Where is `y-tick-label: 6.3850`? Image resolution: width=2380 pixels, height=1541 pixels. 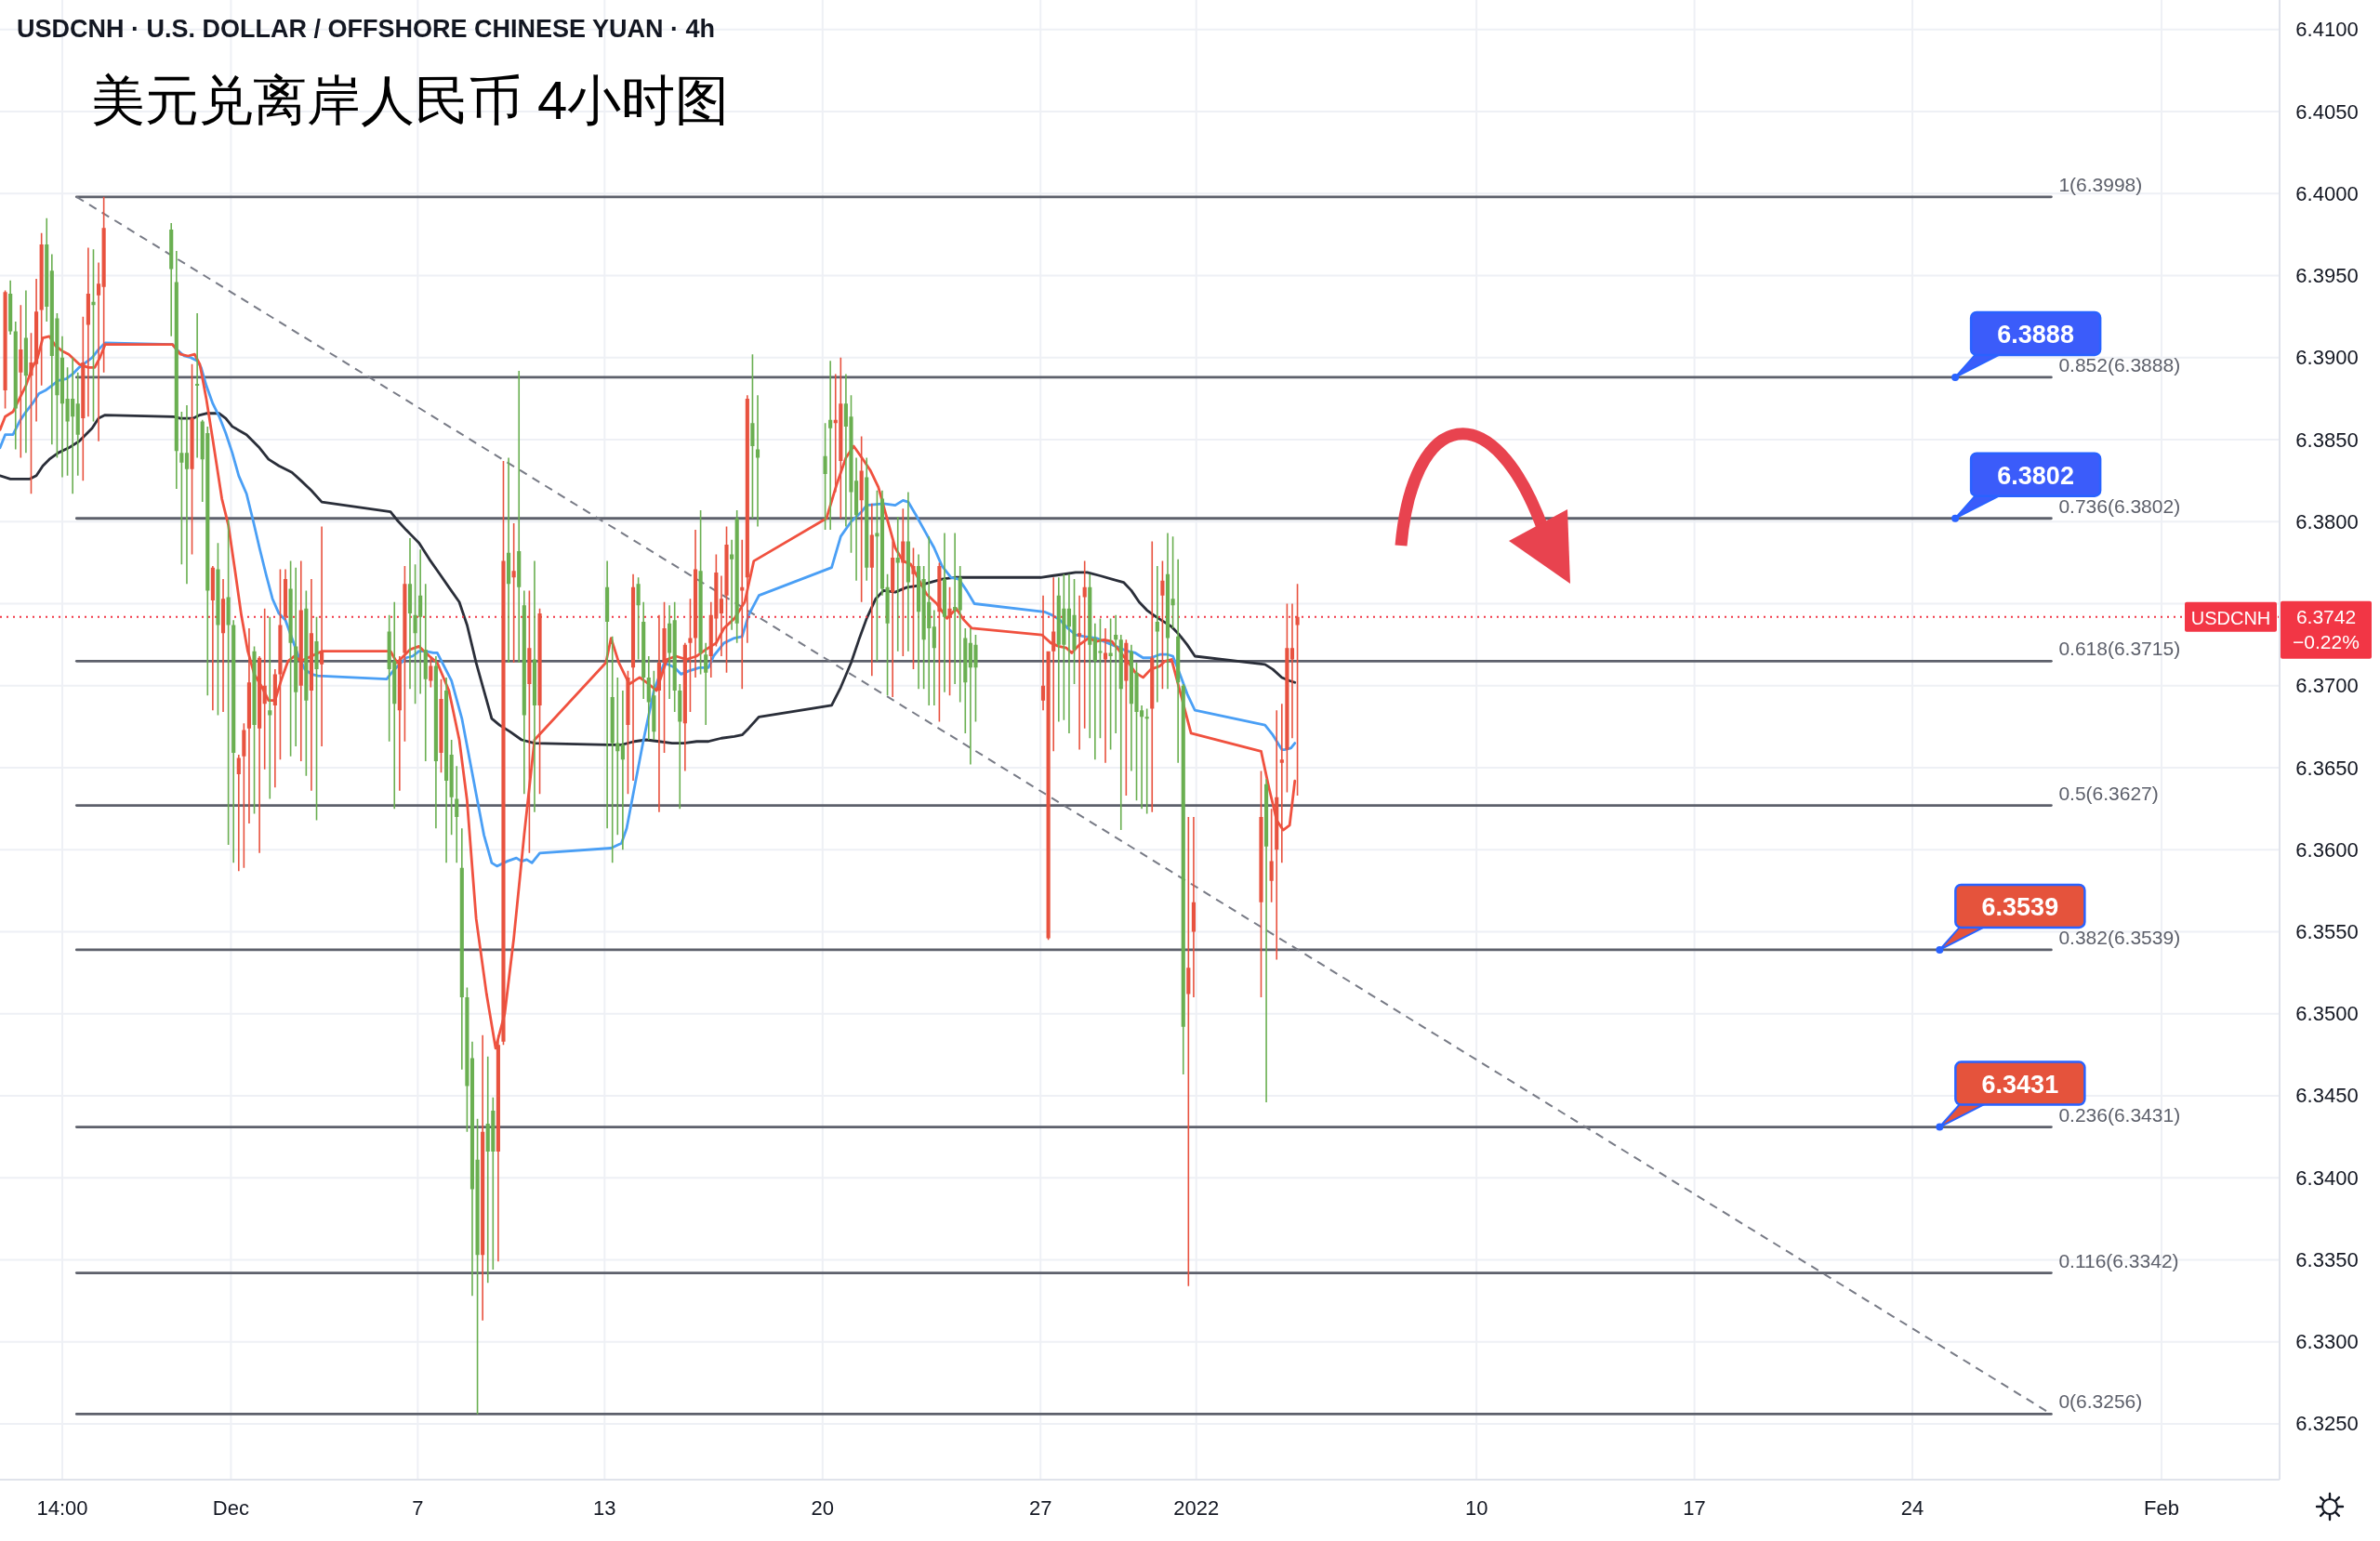
y-tick-label: 6.3850 is located at coordinates (2327, 440).